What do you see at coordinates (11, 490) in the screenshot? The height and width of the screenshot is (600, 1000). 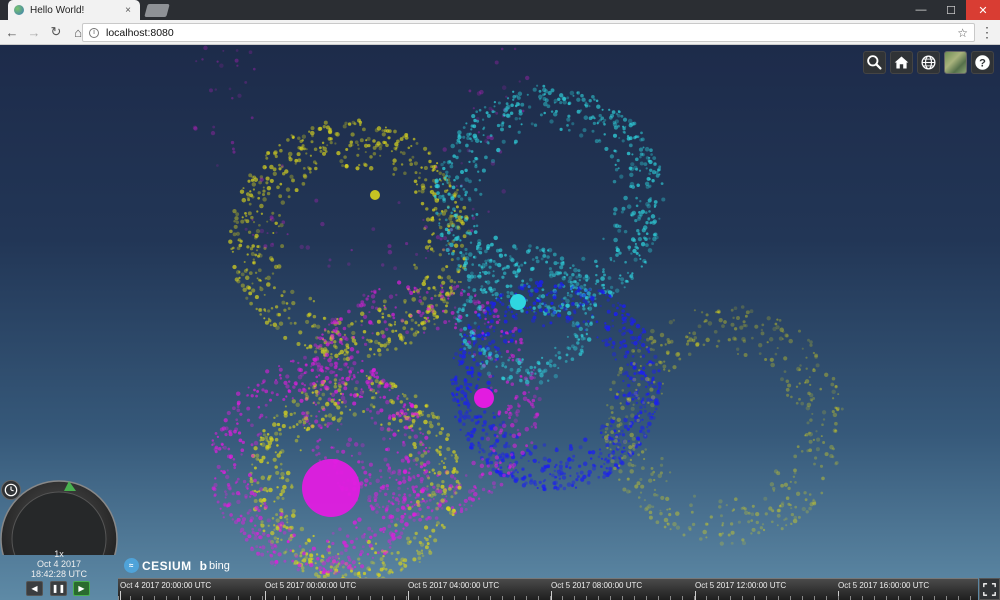 I see `clock-icon` at bounding box center [11, 490].